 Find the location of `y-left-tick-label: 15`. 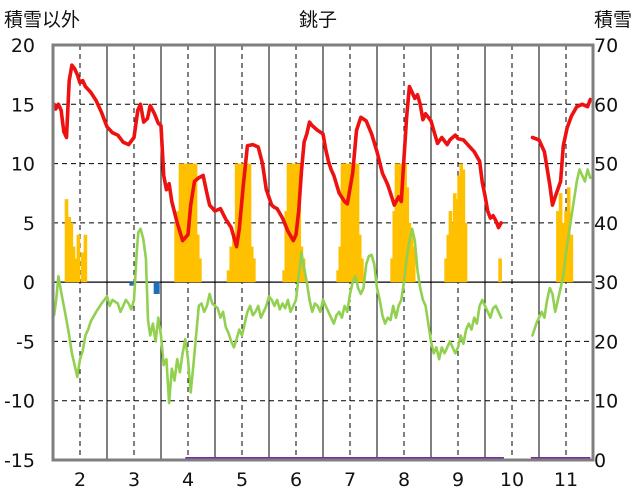

y-left-tick-label: 15 is located at coordinates (23, 105).